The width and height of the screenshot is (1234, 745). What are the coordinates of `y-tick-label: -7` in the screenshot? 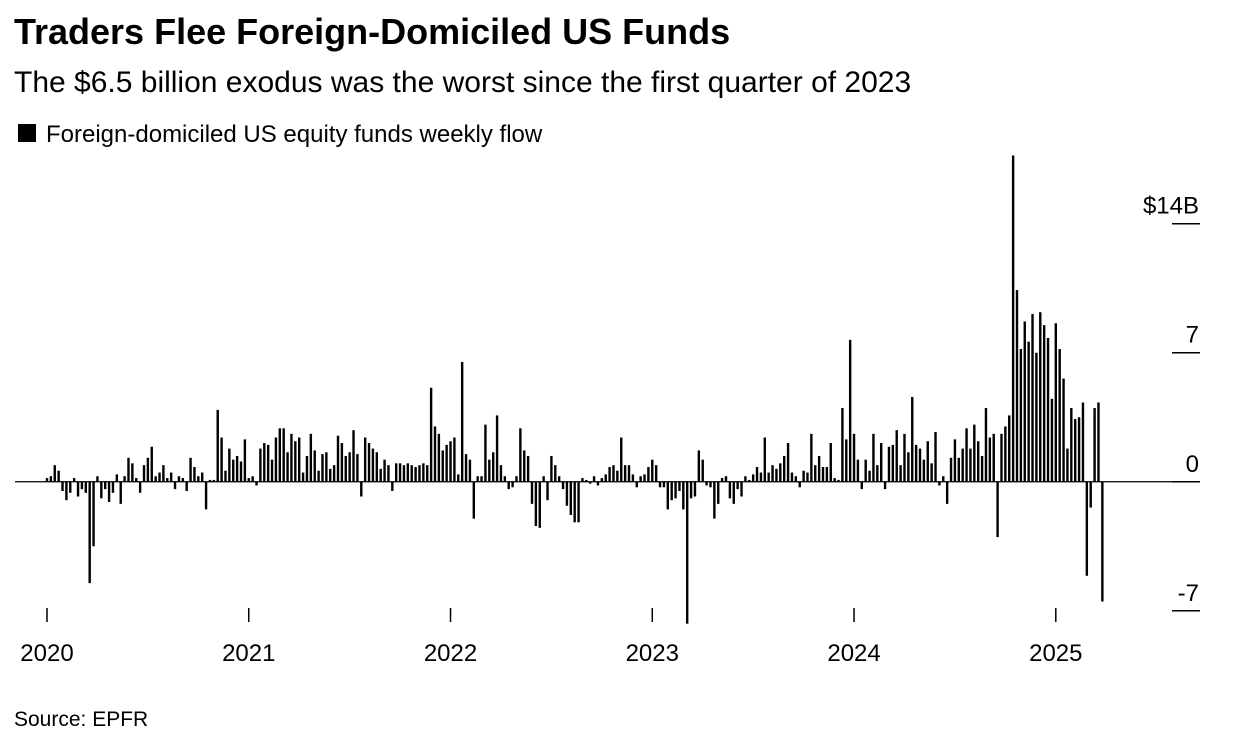 It's located at (1188, 593).